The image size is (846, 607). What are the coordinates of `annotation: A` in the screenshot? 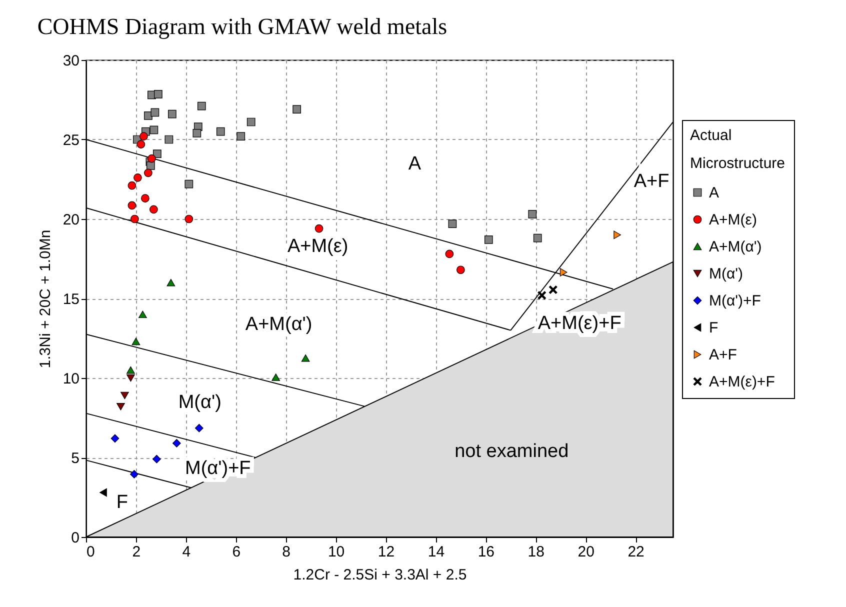 It's located at (415, 163).